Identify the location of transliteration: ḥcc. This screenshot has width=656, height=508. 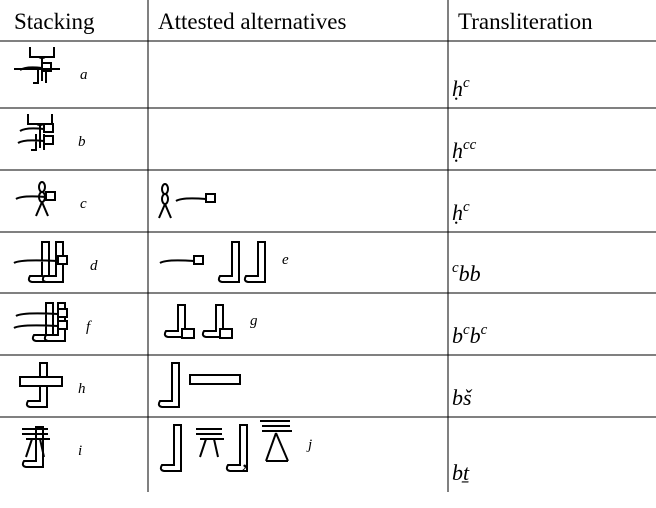
(464, 150).